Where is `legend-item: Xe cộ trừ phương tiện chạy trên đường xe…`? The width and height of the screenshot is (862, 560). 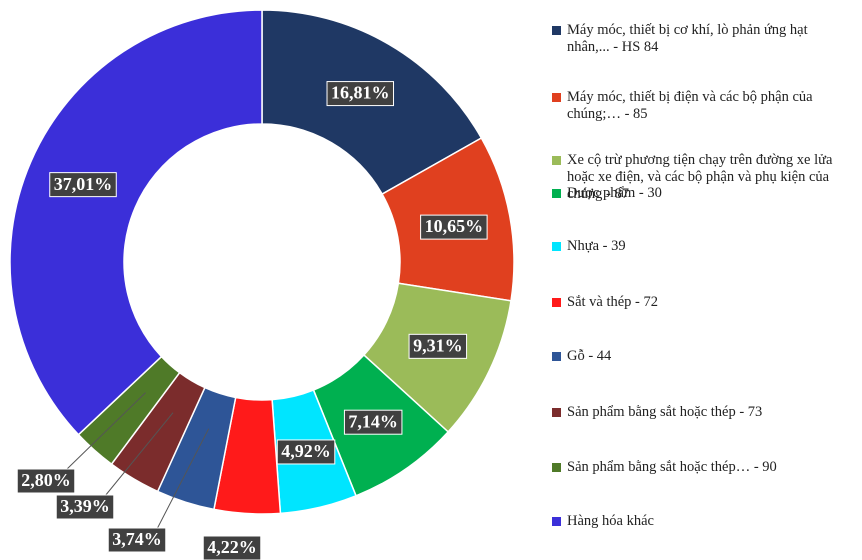 legend-item: Xe cộ trừ phương tiện chạy trên đường xe… is located at coordinates (698, 177).